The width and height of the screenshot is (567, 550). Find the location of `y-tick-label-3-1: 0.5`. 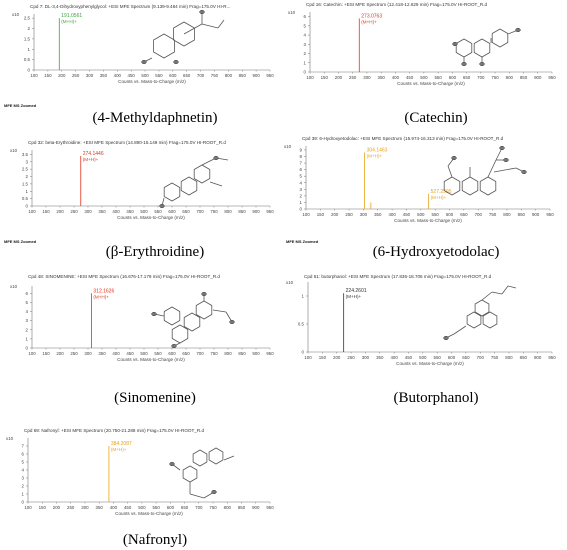

y-tick-label-3-1: 0.5 is located at coordinates (25, 198).